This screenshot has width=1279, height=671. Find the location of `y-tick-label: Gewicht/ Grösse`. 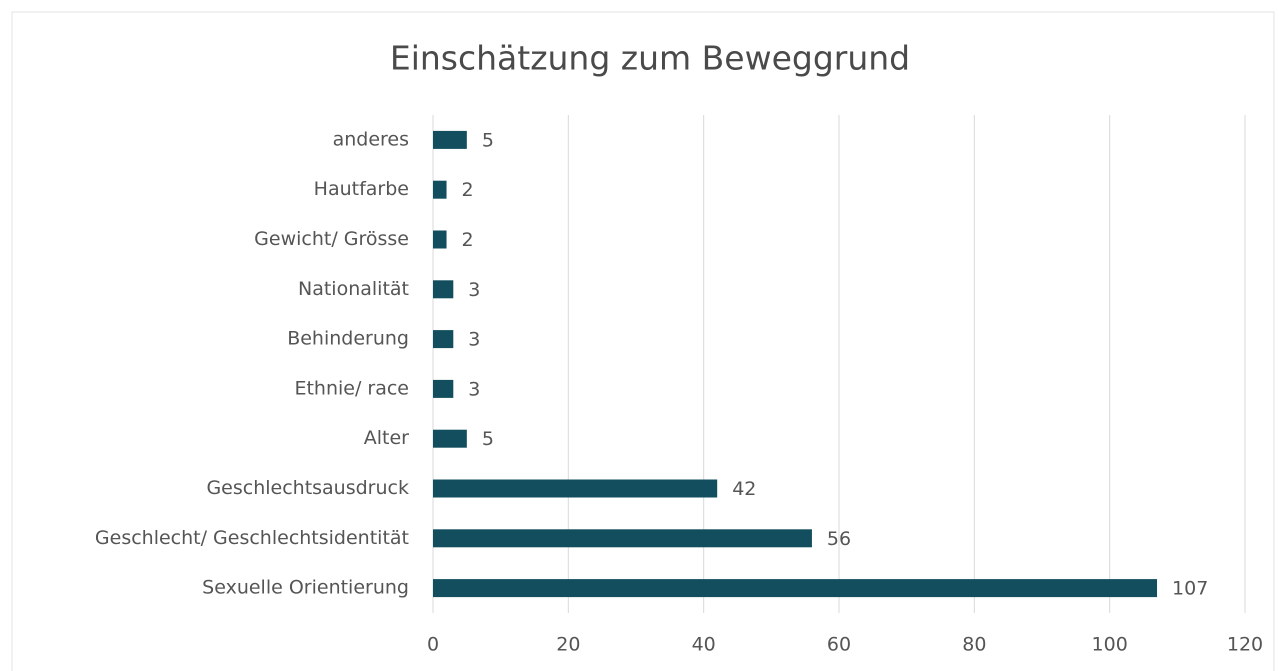

y-tick-label: Gewicht/ Grösse is located at coordinates (331, 239).